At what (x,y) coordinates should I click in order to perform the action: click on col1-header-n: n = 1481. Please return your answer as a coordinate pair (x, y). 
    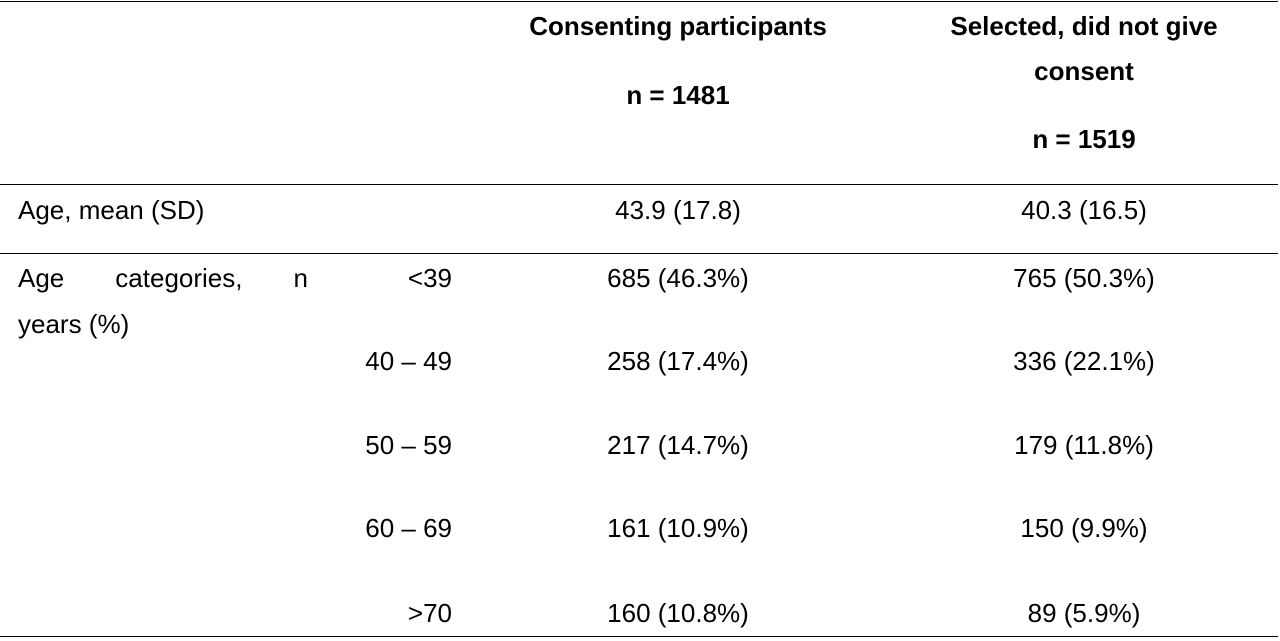
    Looking at the image, I should click on (678, 95).